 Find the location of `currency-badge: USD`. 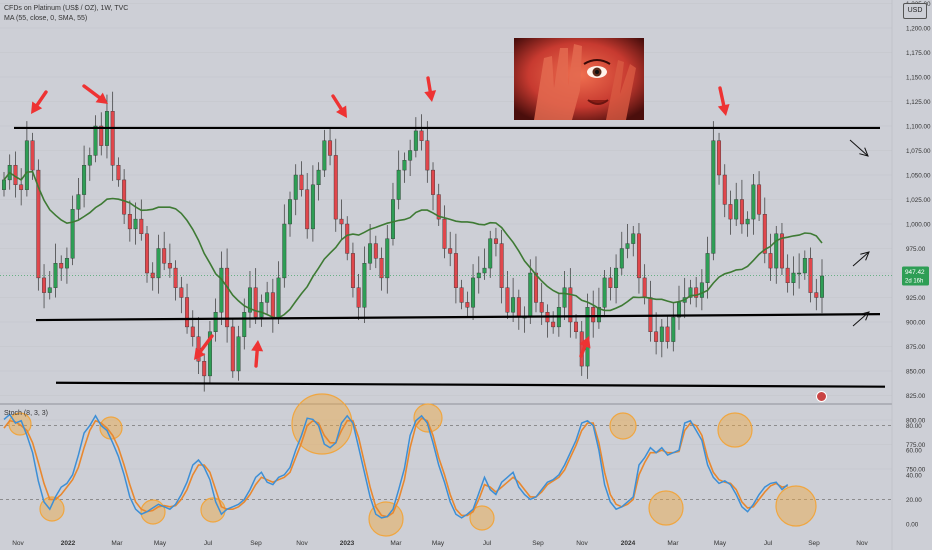

currency-badge: USD is located at coordinates (915, 11).